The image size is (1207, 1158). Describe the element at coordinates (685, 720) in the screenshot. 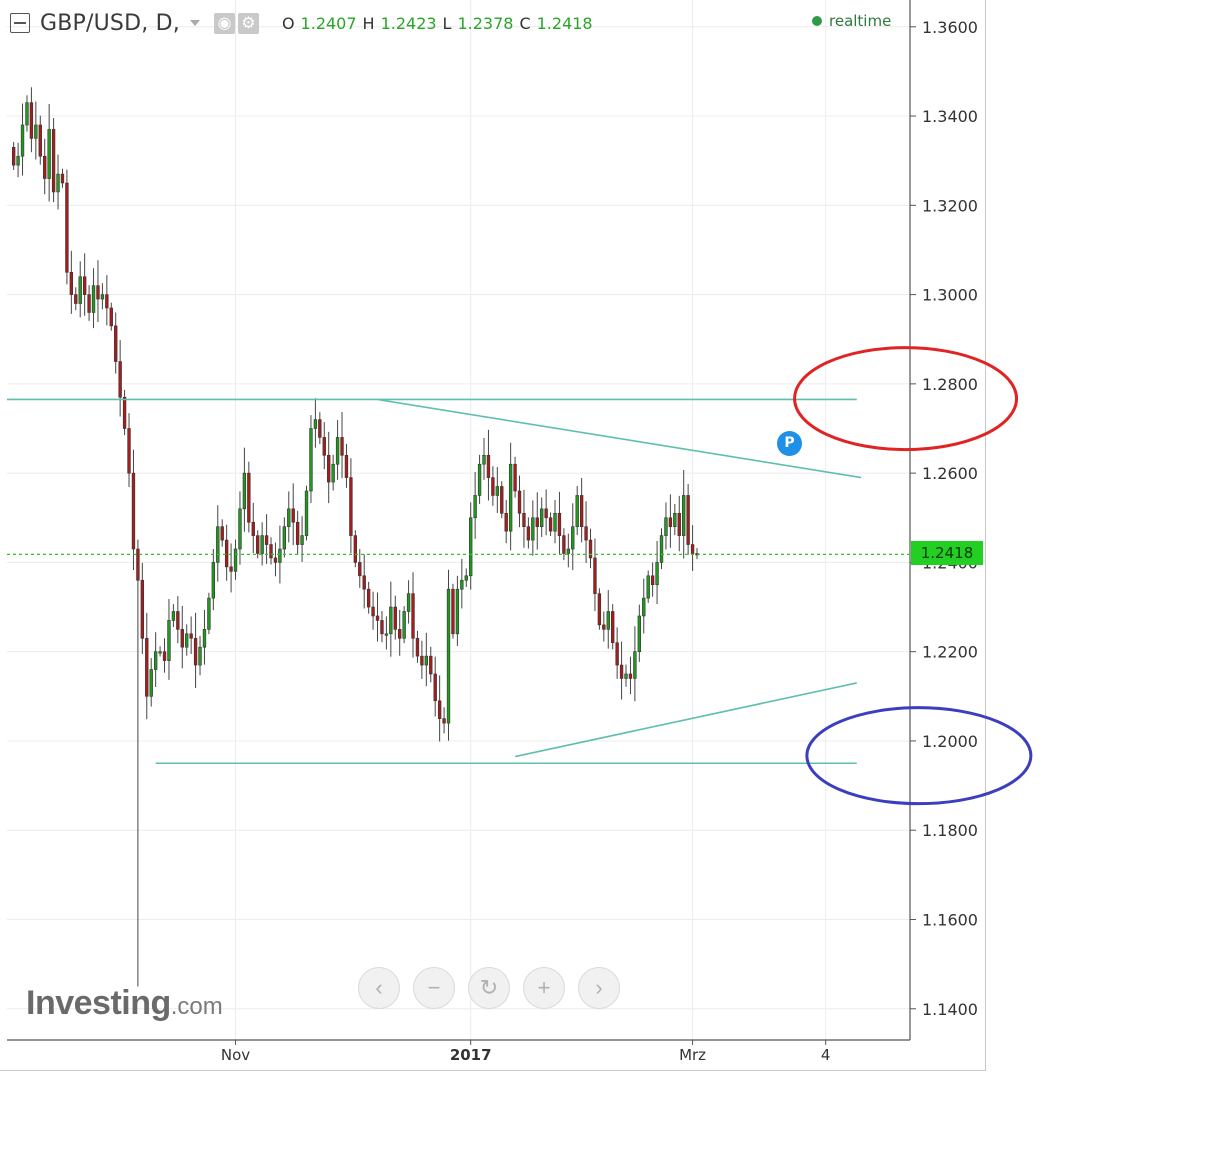

I see `trend-line` at that location.